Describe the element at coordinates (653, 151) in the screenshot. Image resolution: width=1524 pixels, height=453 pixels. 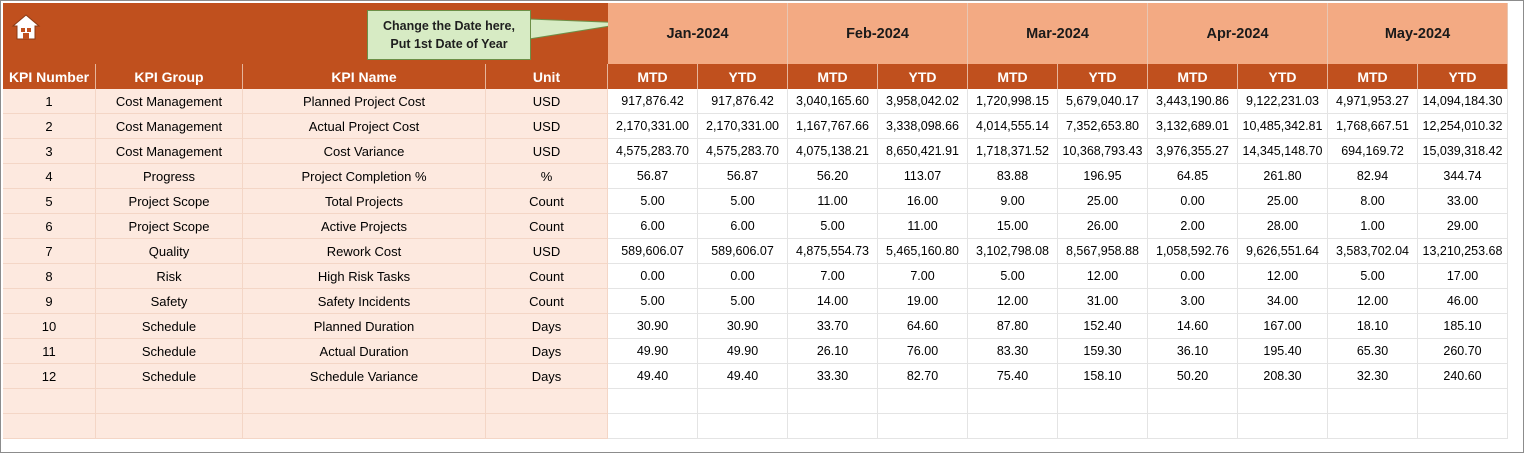
I see `table-cell: 4,575,283.70` at that location.